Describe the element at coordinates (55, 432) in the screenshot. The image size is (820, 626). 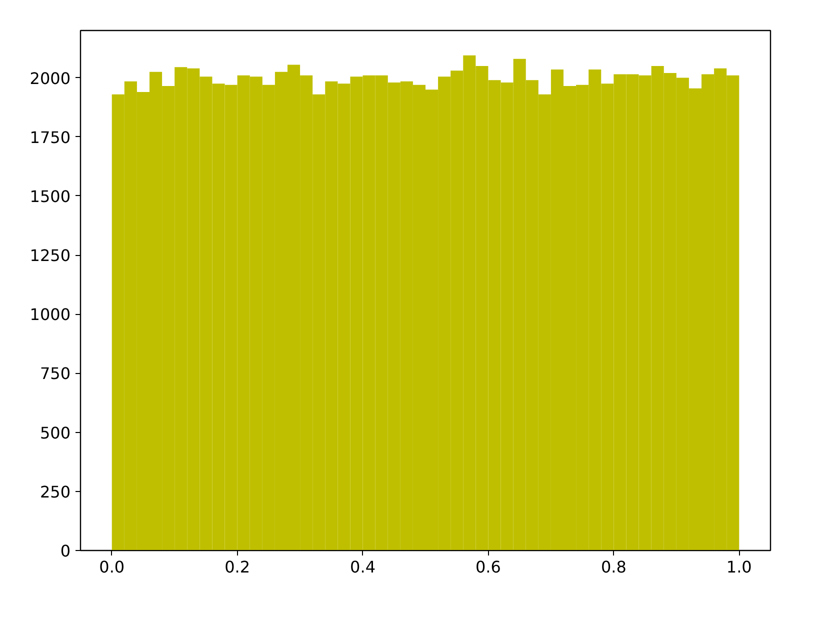
I see `y-tick-label: 500` at that location.